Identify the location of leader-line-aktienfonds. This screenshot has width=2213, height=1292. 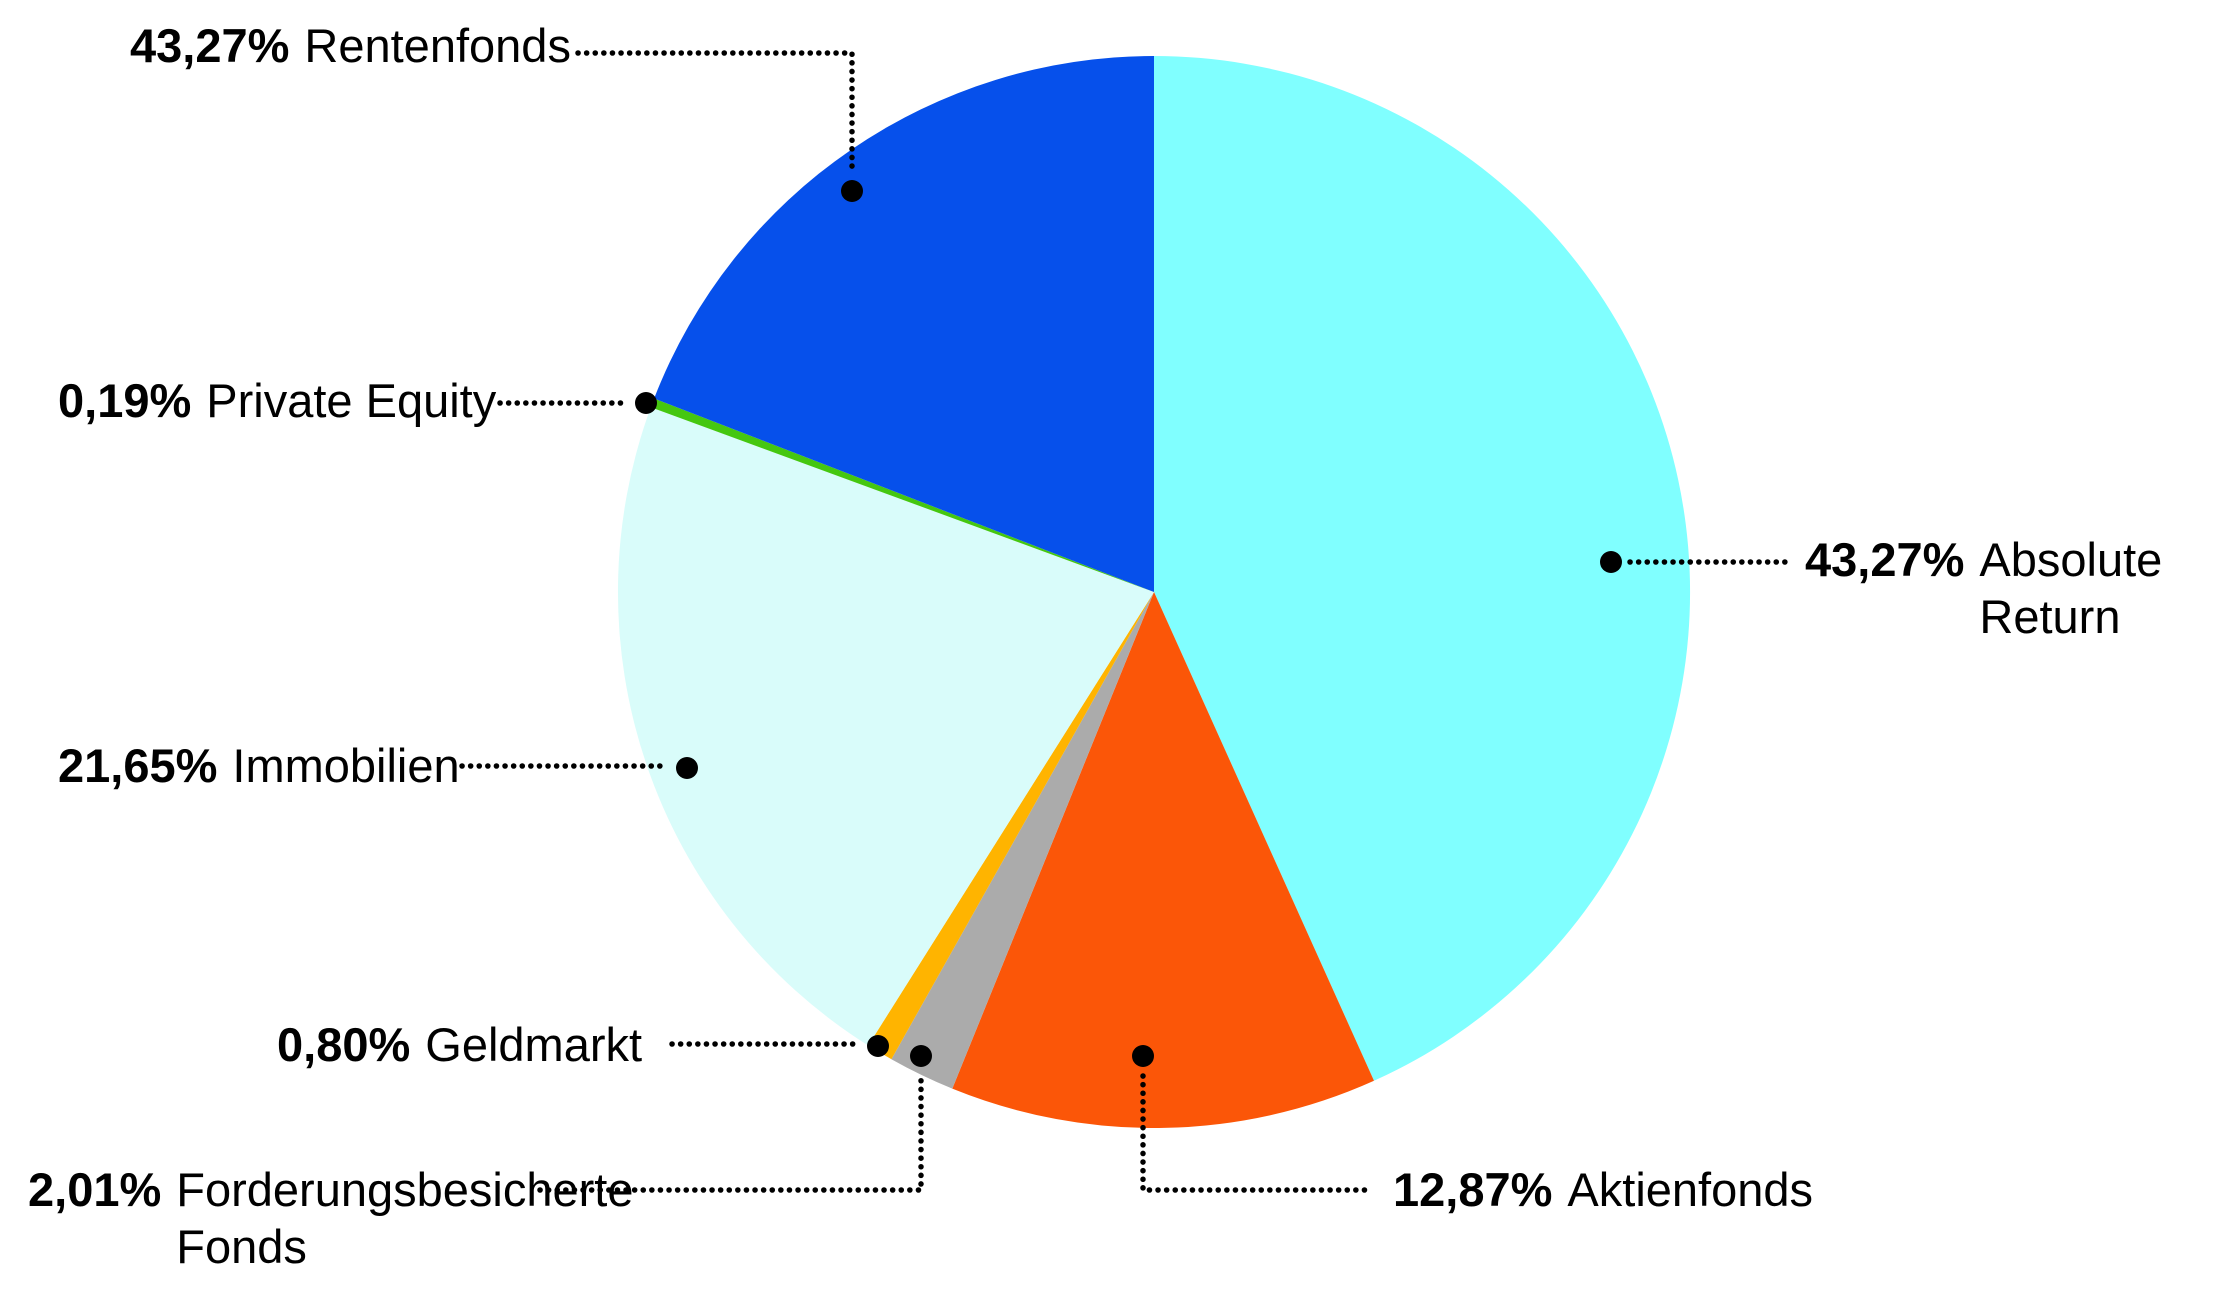
(1258, 1133).